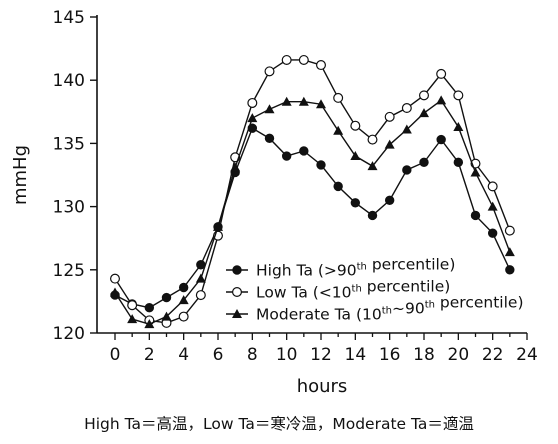  What do you see at coordinates (321, 355) in the screenshot?
I see `x-tick-label: 12` at bounding box center [321, 355].